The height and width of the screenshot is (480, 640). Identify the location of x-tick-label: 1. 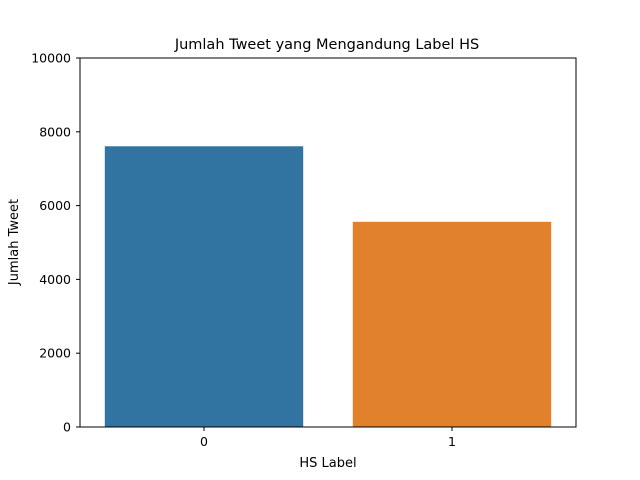
(452, 441).